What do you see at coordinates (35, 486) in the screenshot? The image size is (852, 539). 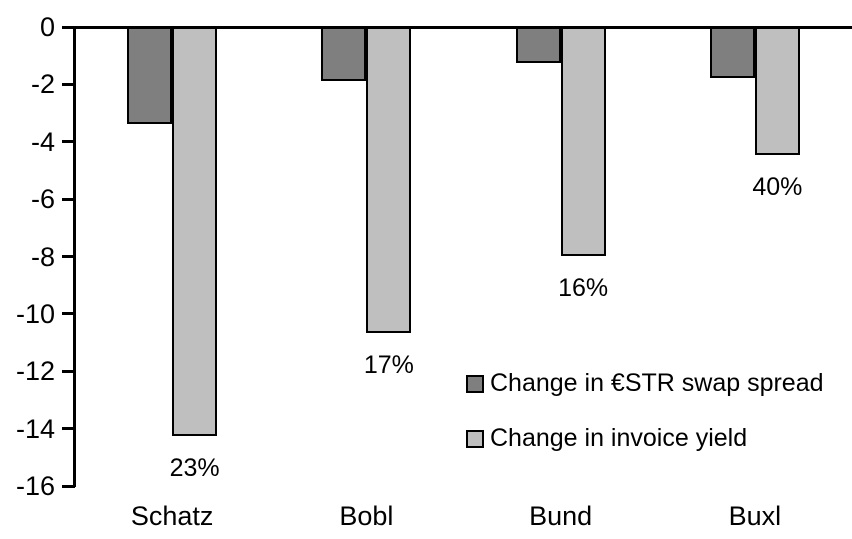 I see `y-tick-label: -16` at bounding box center [35, 486].